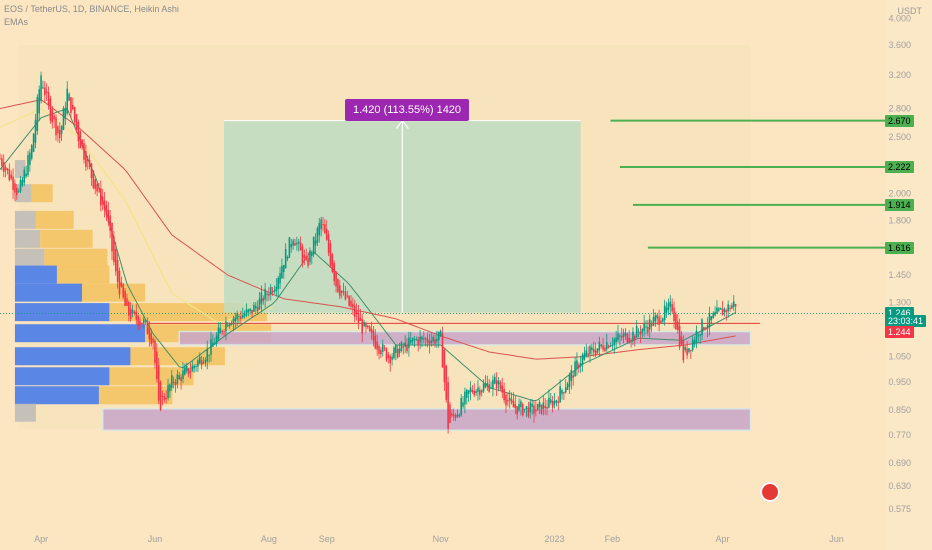  Describe the element at coordinates (899, 137) in the screenshot. I see `y-tick-label: 2.500` at that location.